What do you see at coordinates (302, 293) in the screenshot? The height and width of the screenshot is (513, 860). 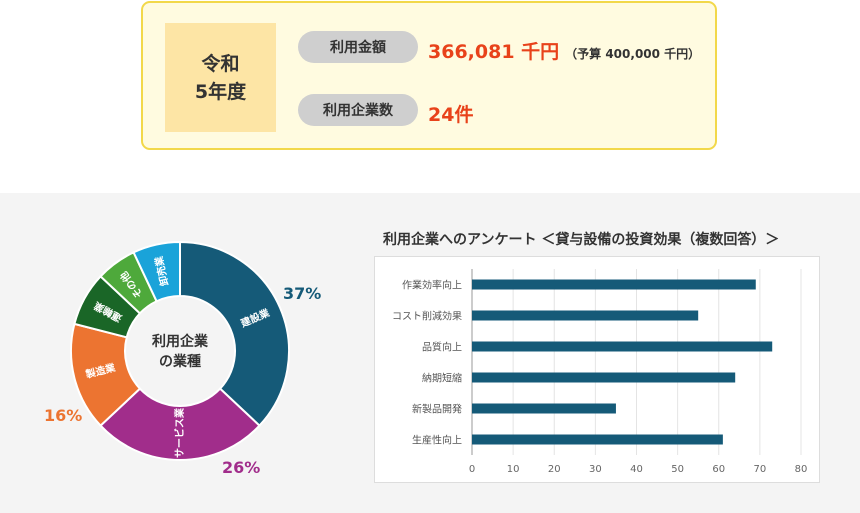 I see `pct-label-construction: 37%` at bounding box center [302, 293].